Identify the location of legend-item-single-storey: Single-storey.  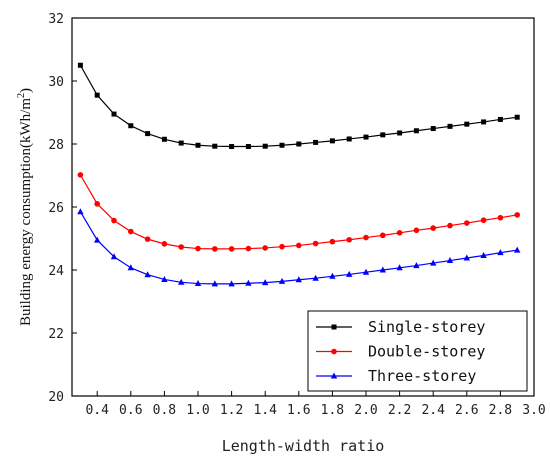
(400, 327).